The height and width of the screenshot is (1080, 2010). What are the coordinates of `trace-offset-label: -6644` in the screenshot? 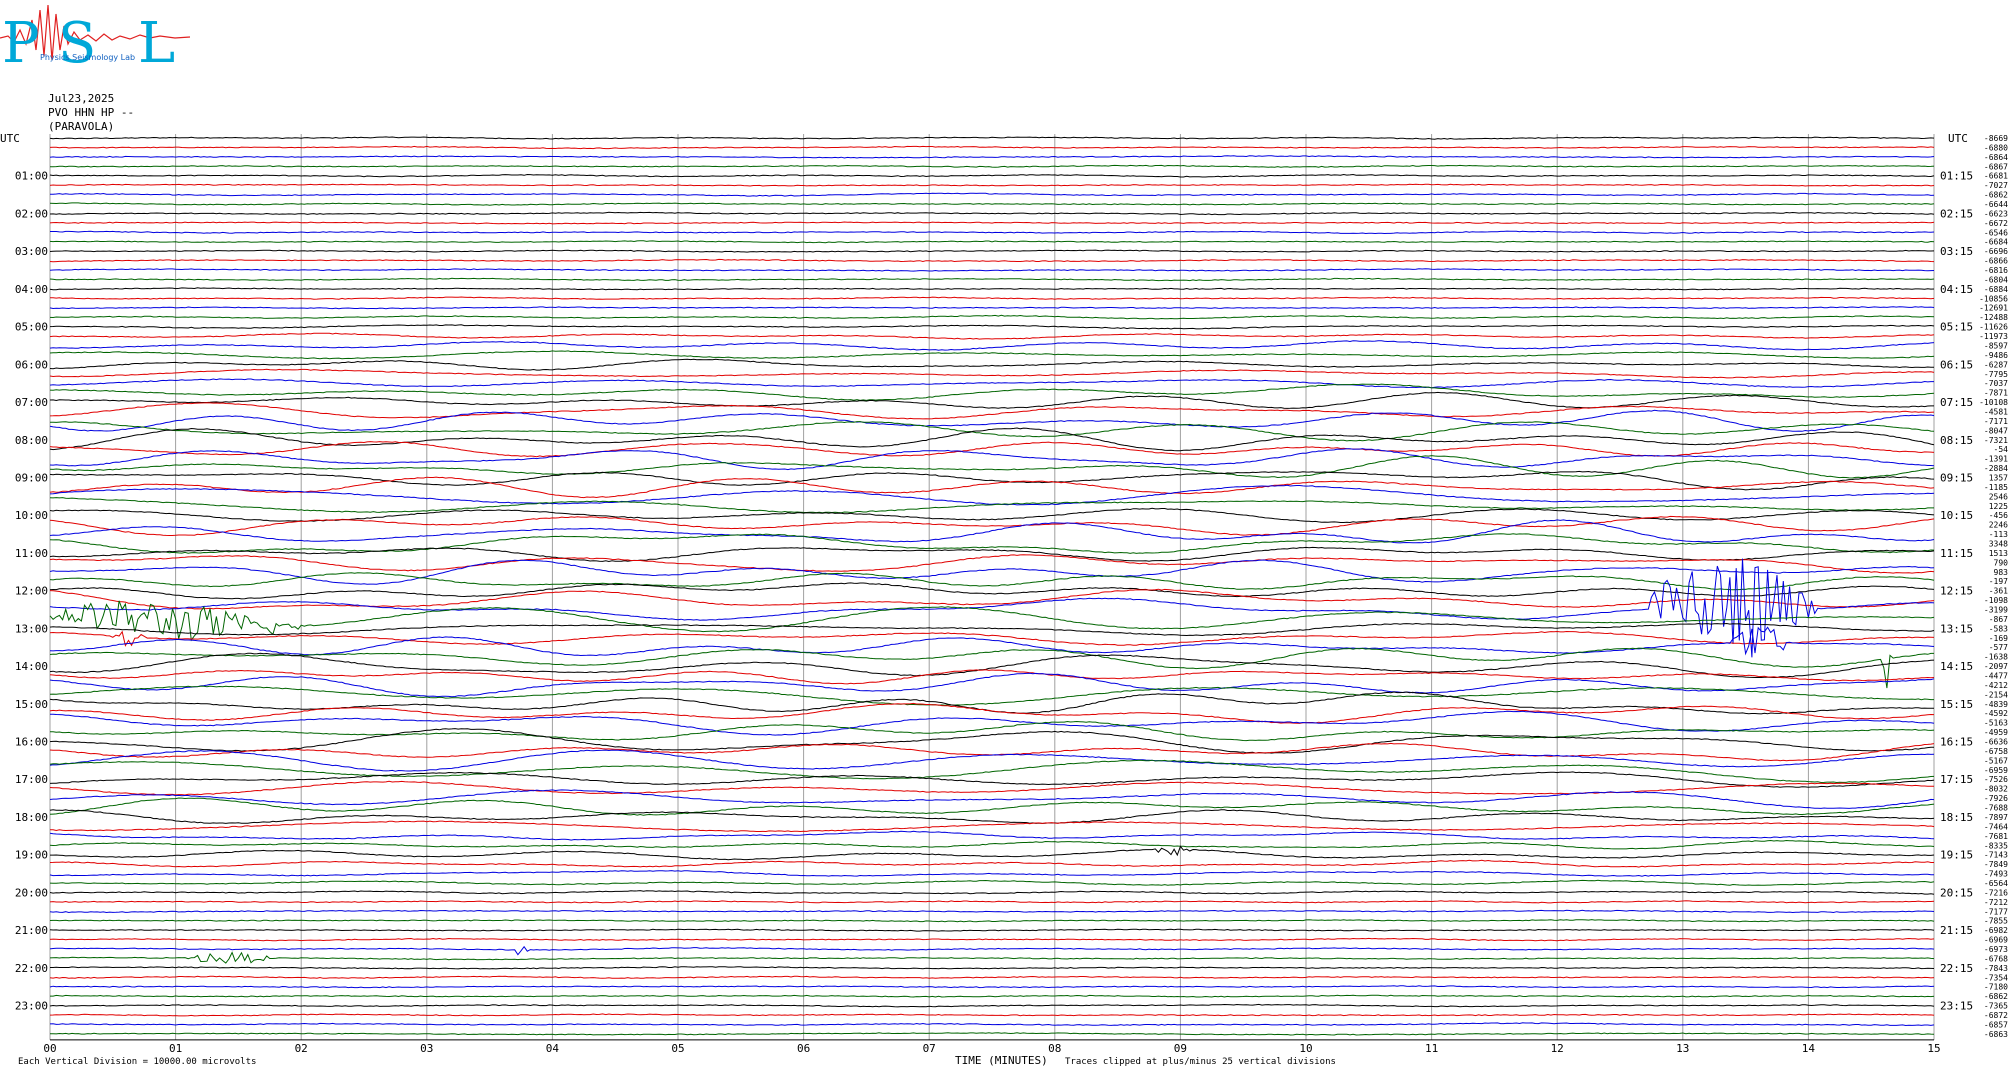 It's located at (1996, 204).